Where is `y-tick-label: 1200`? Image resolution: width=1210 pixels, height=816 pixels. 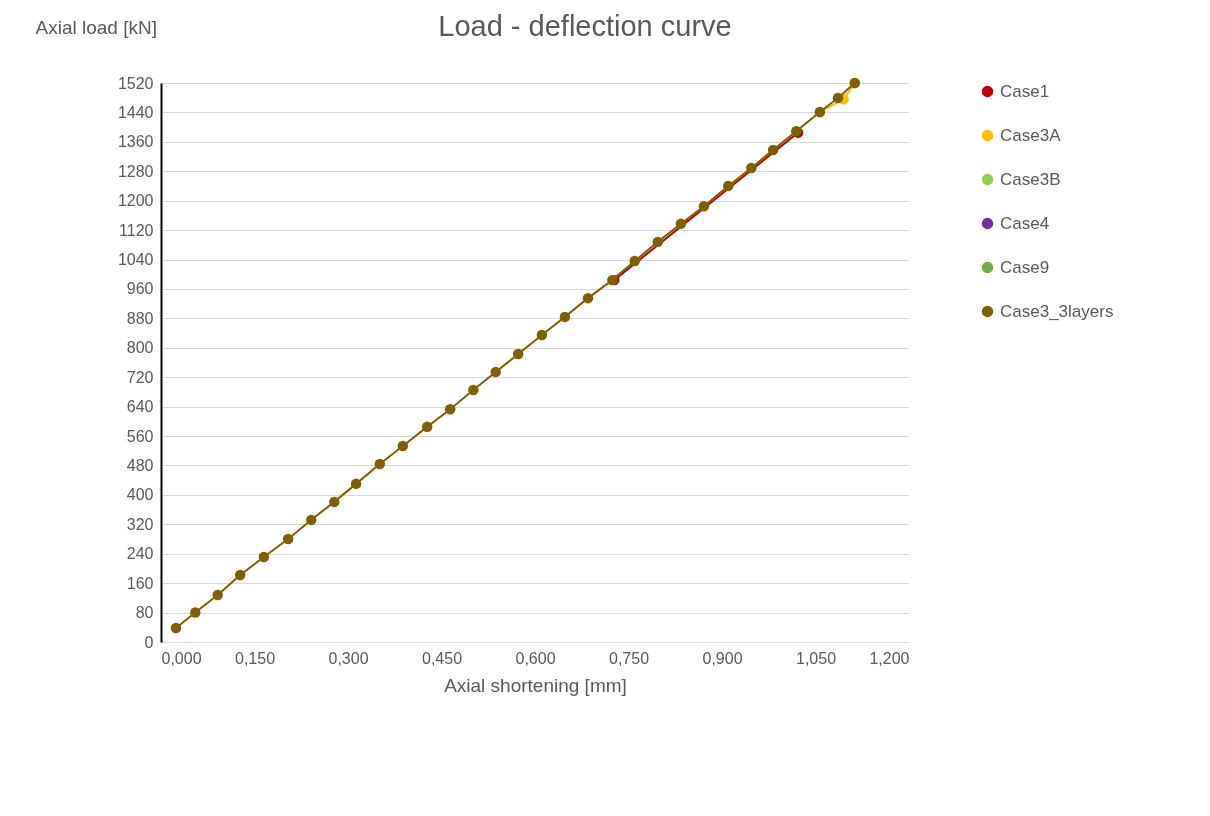
y-tick-label: 1200 is located at coordinates (135, 201).